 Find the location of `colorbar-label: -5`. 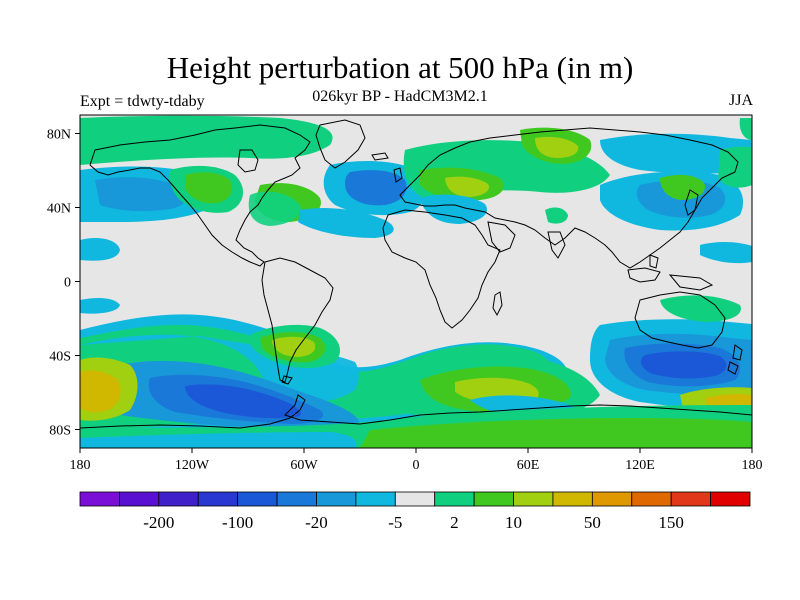

colorbar-label: -5 is located at coordinates (395, 522).